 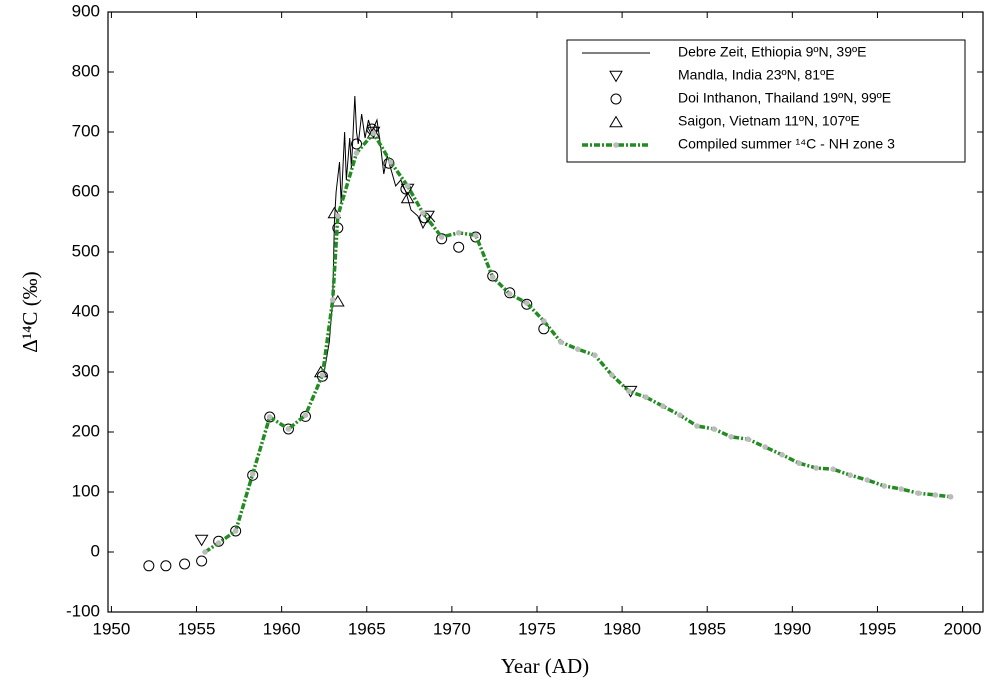 I want to click on legend-label: Compiled summer ¹⁴C - NH zone 3, so click(x=786, y=144).